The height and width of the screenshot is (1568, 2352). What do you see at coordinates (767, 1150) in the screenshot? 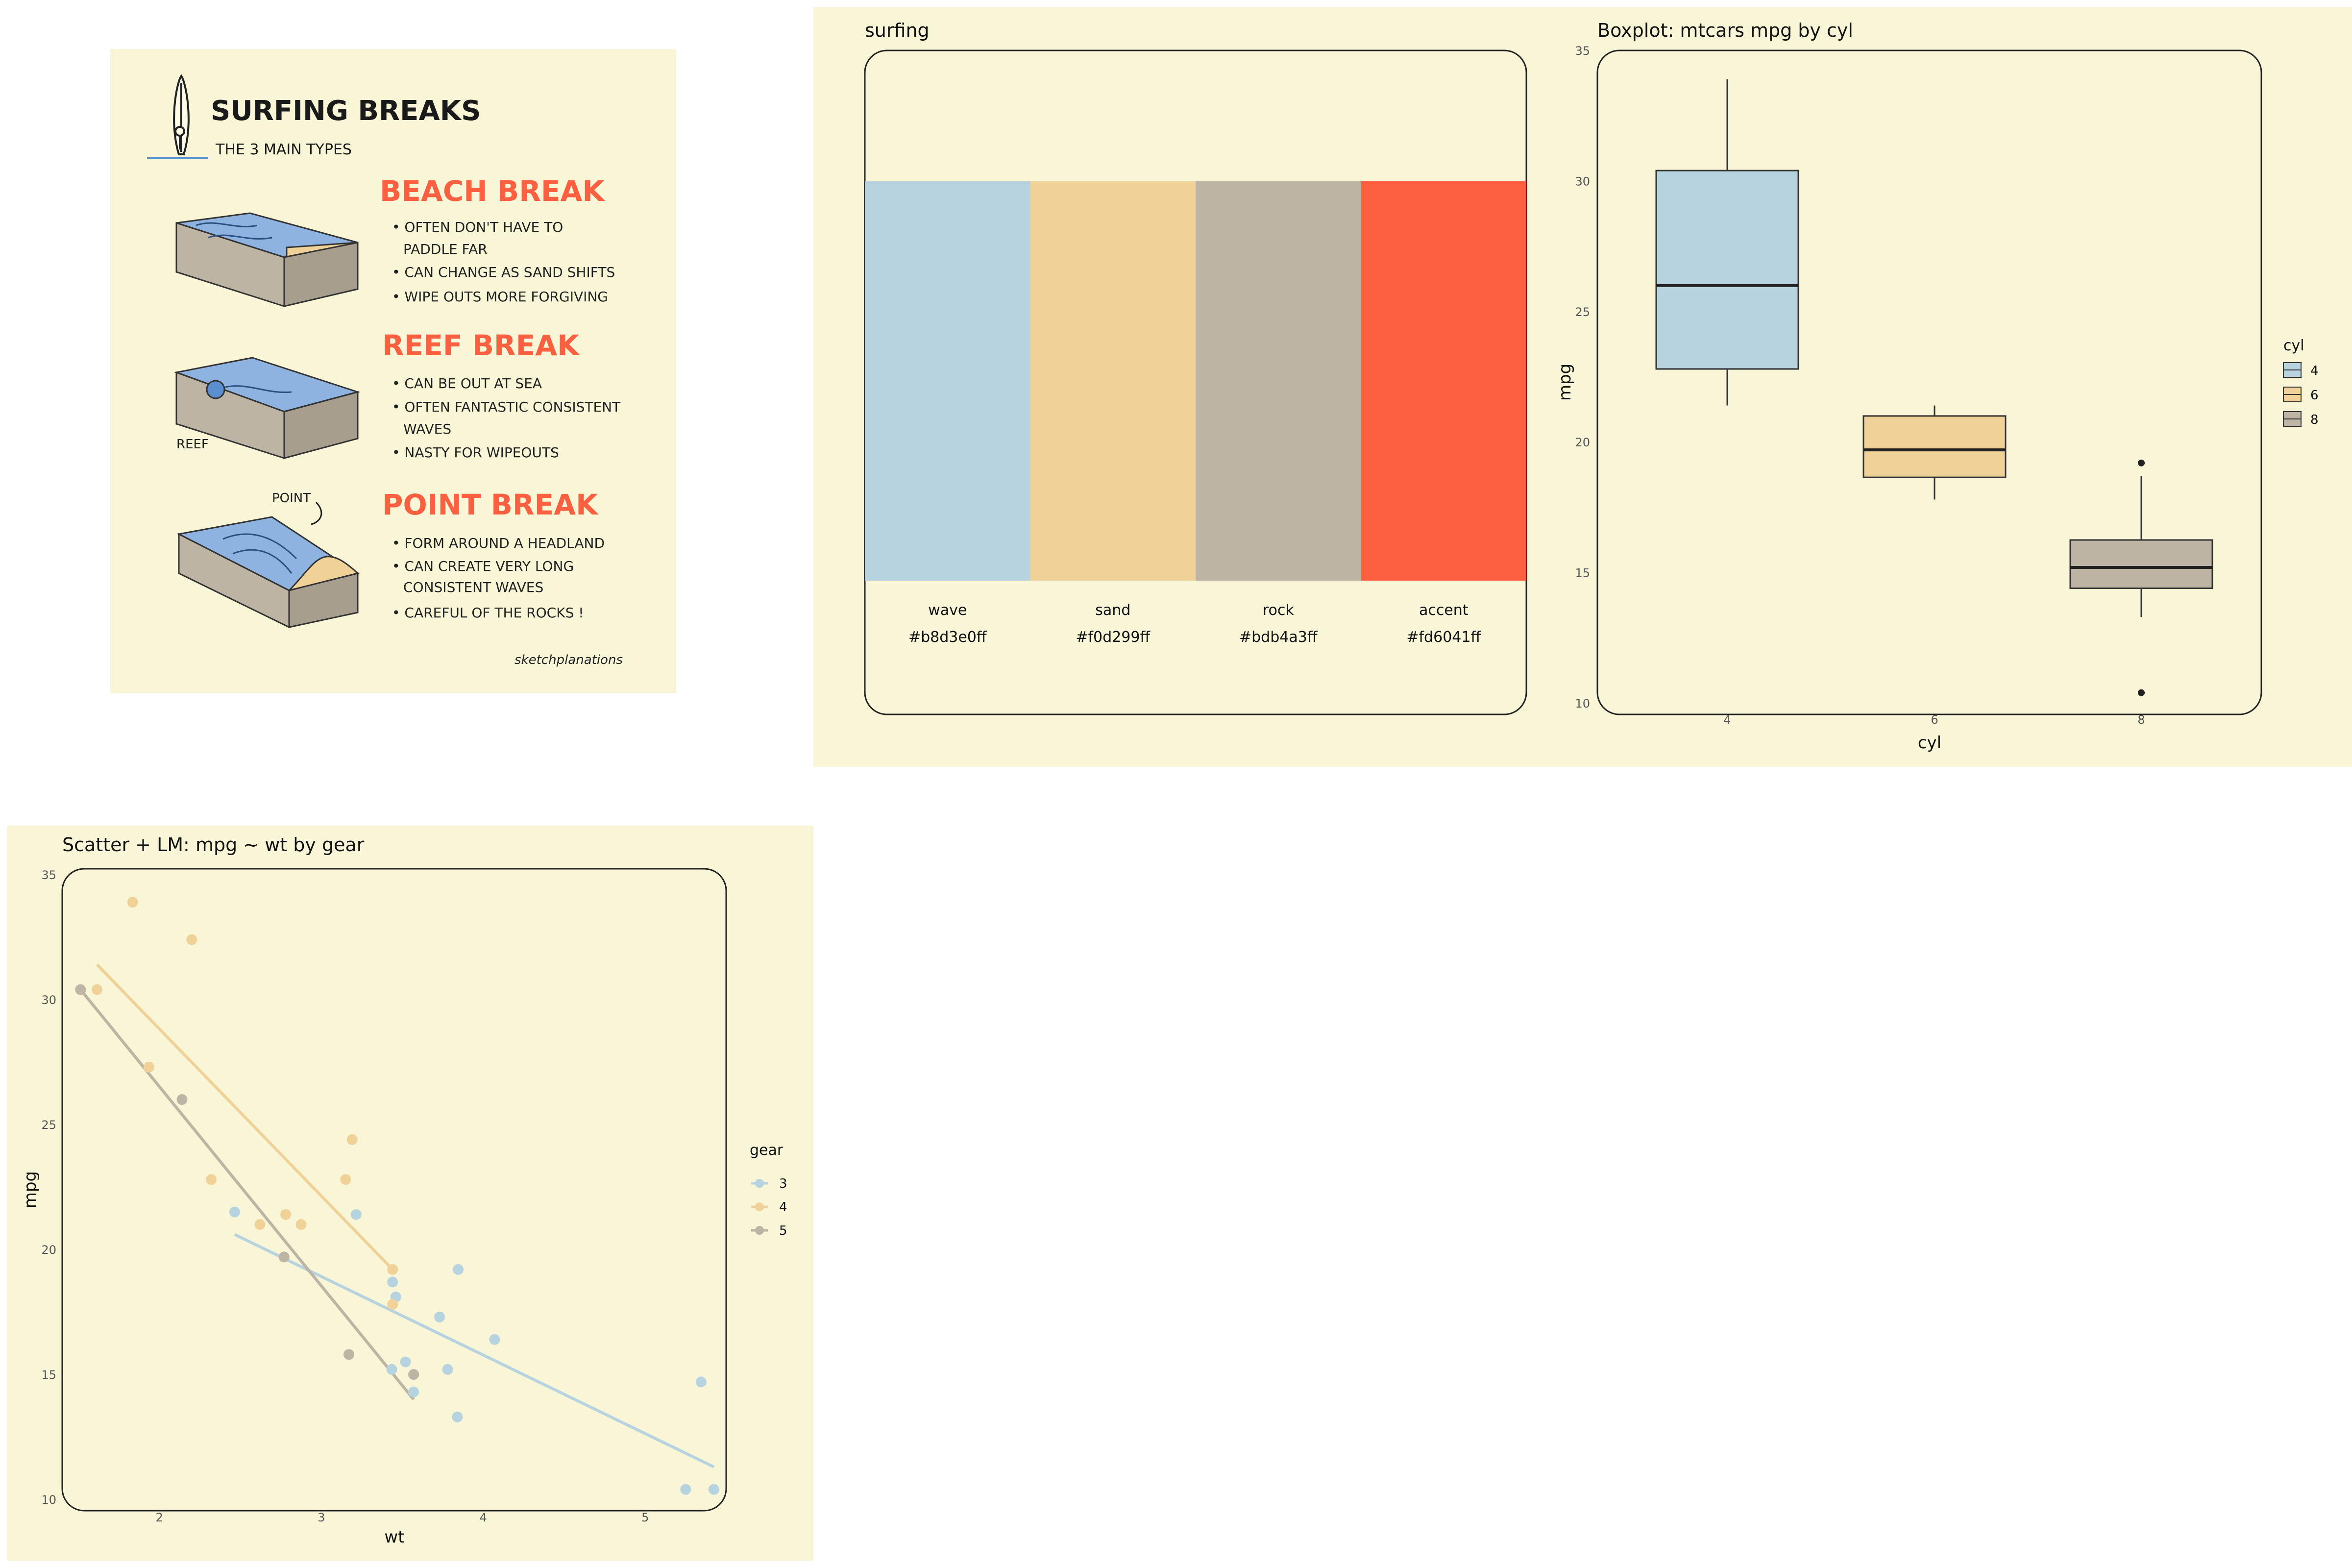
I see `scatter-legend-title: gear` at bounding box center [767, 1150].